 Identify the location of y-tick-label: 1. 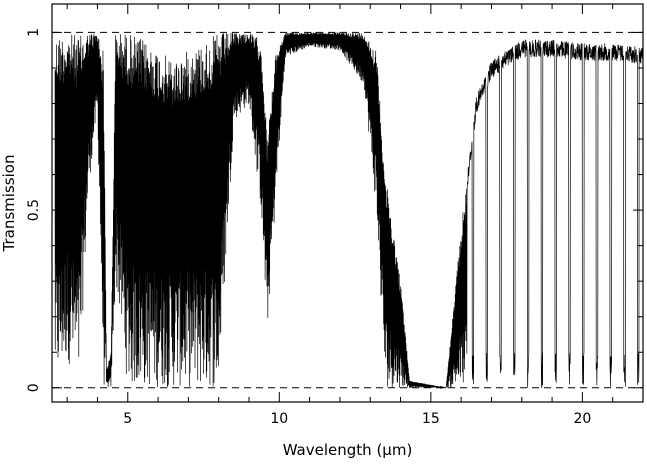
(34, 32).